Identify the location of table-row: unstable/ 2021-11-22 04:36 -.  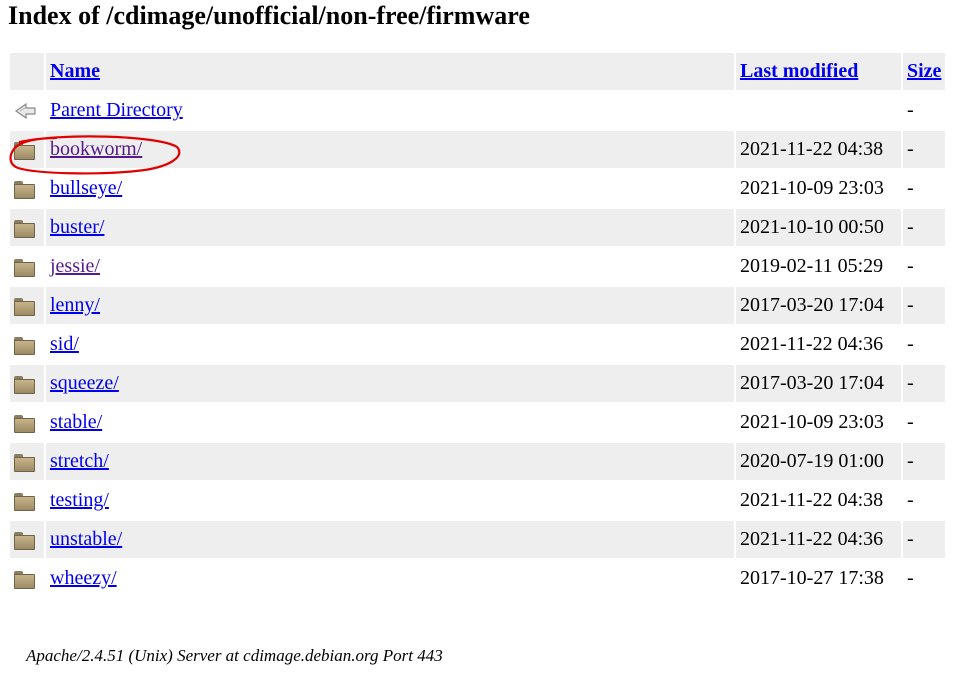
(478, 539).